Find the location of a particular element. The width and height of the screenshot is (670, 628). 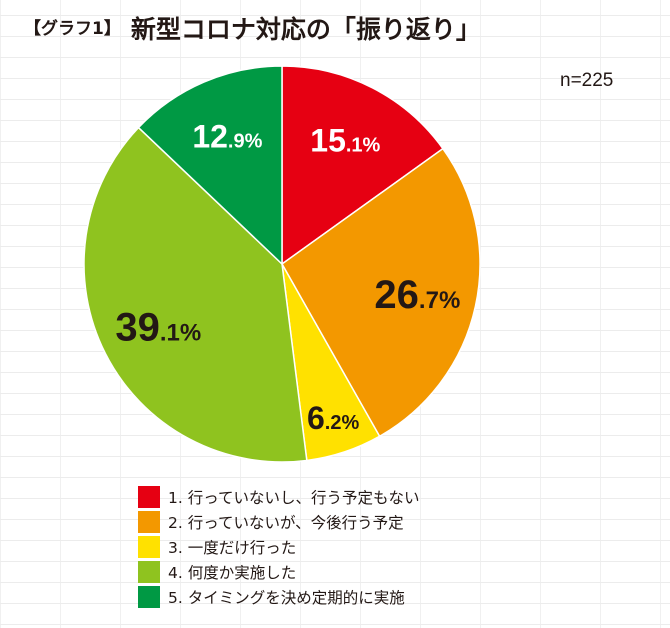

data-label-3: 6.2% is located at coordinates (333, 418).